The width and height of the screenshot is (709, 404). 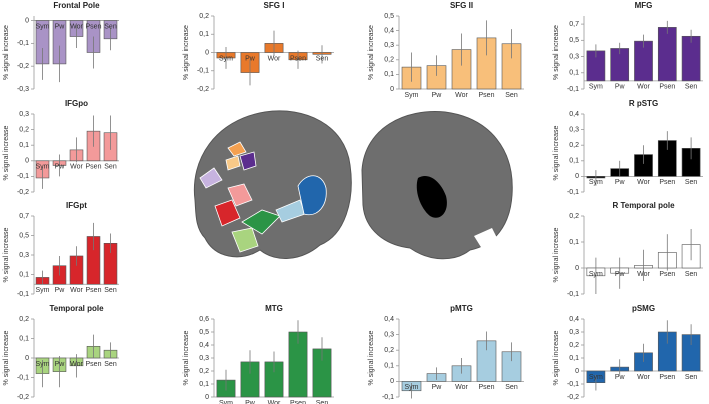 I want to click on region-ifgpt, so click(x=227, y=213).